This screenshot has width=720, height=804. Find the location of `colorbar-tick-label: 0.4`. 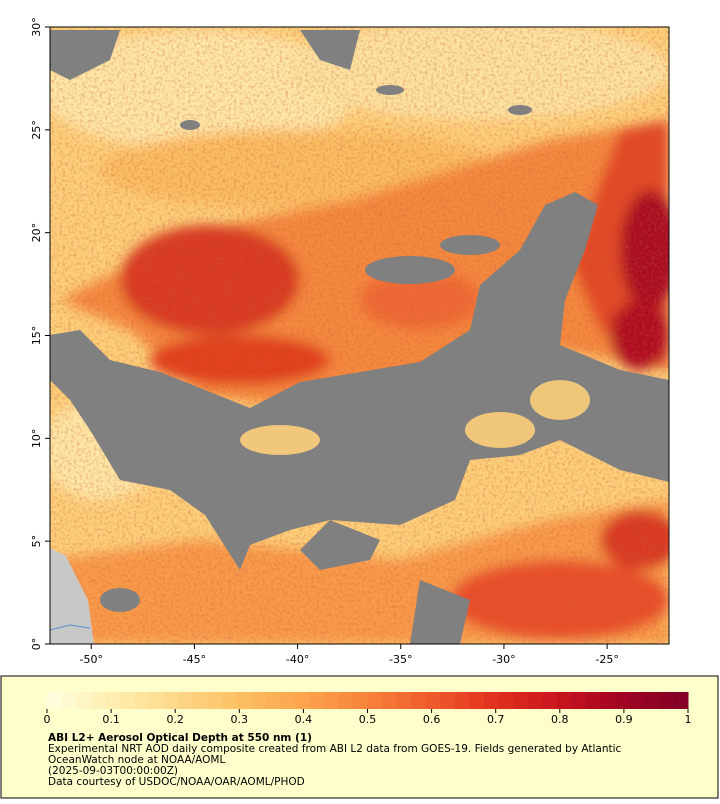

colorbar-tick-label: 0.4 is located at coordinates (304, 719).